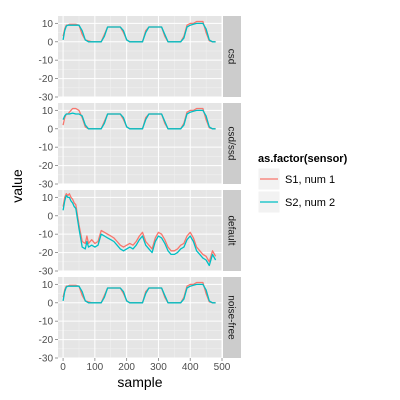  I want to click on panel-2: -30 -20 -10 0 10 csd/ssd, so click(140, 147).